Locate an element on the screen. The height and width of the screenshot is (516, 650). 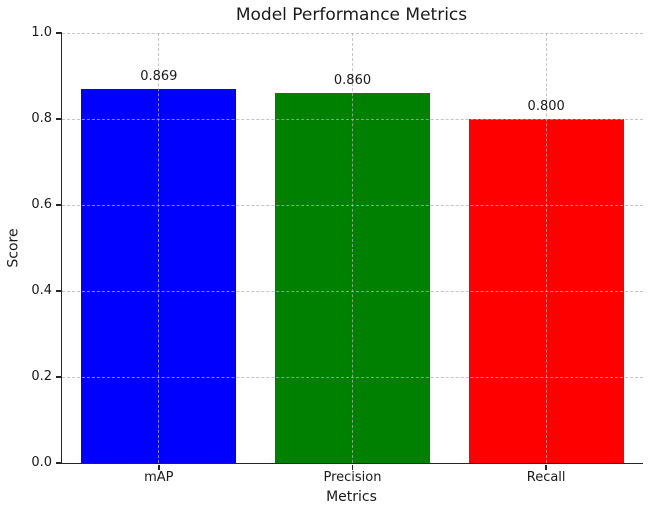
x-tick-label: Precision is located at coordinates (352, 477).